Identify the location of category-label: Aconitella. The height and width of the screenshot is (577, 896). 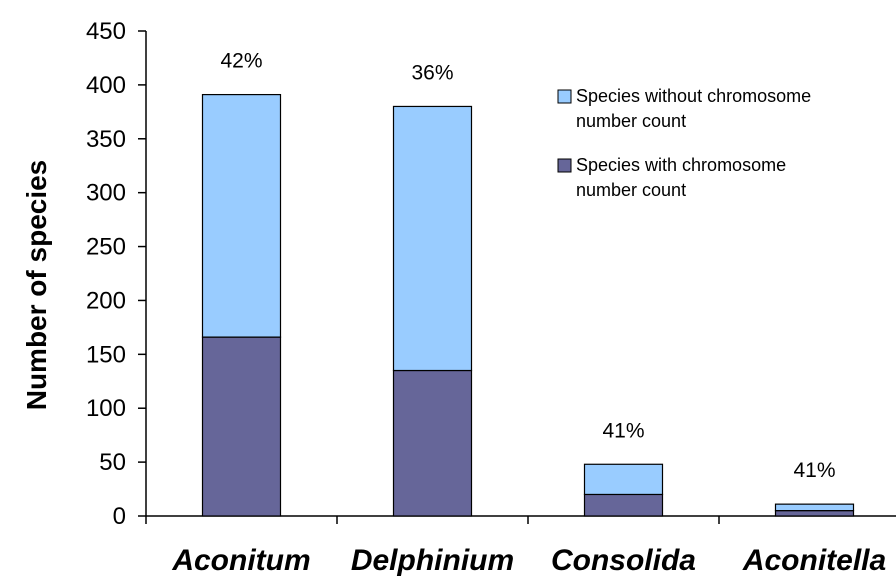
(814, 560).